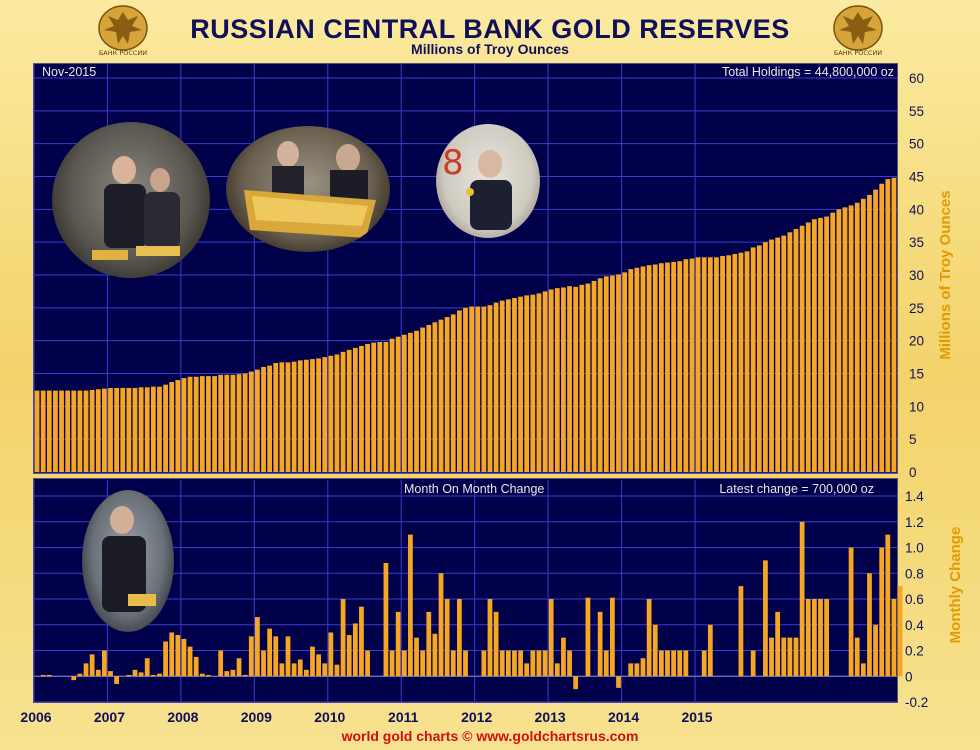 The width and height of the screenshot is (980, 750). I want to click on lower-y-tick-label: 1.4, so click(914, 496).